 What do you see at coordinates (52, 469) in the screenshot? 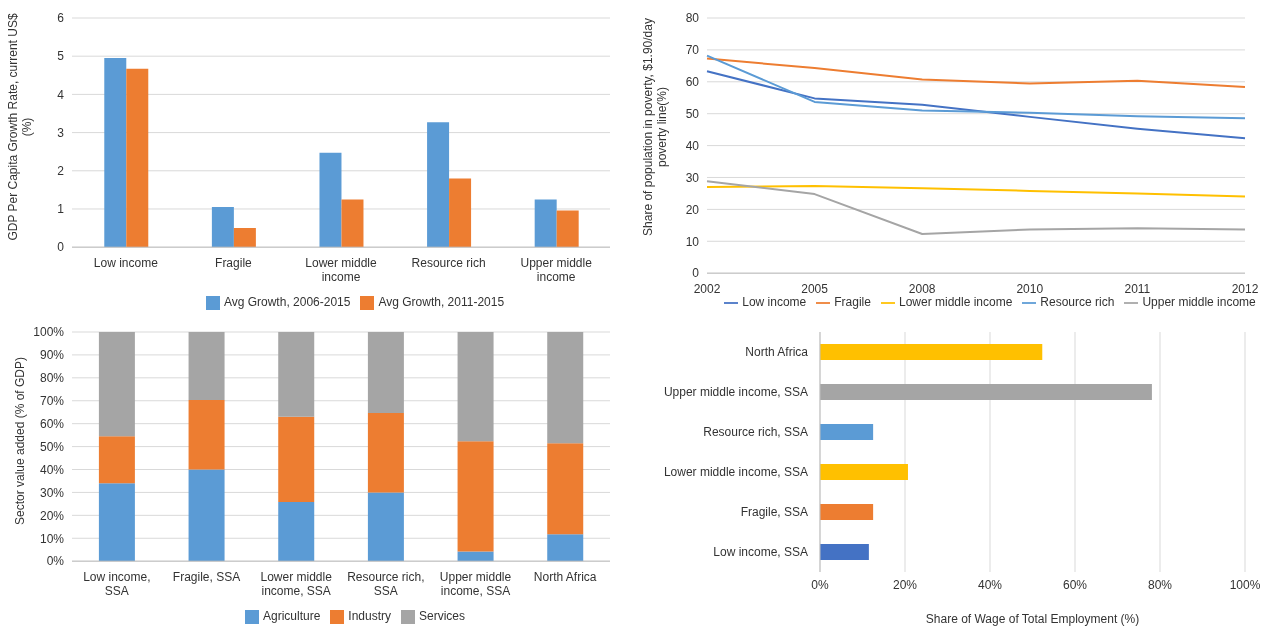
I see `y-tick-label: 40%` at bounding box center [52, 469].